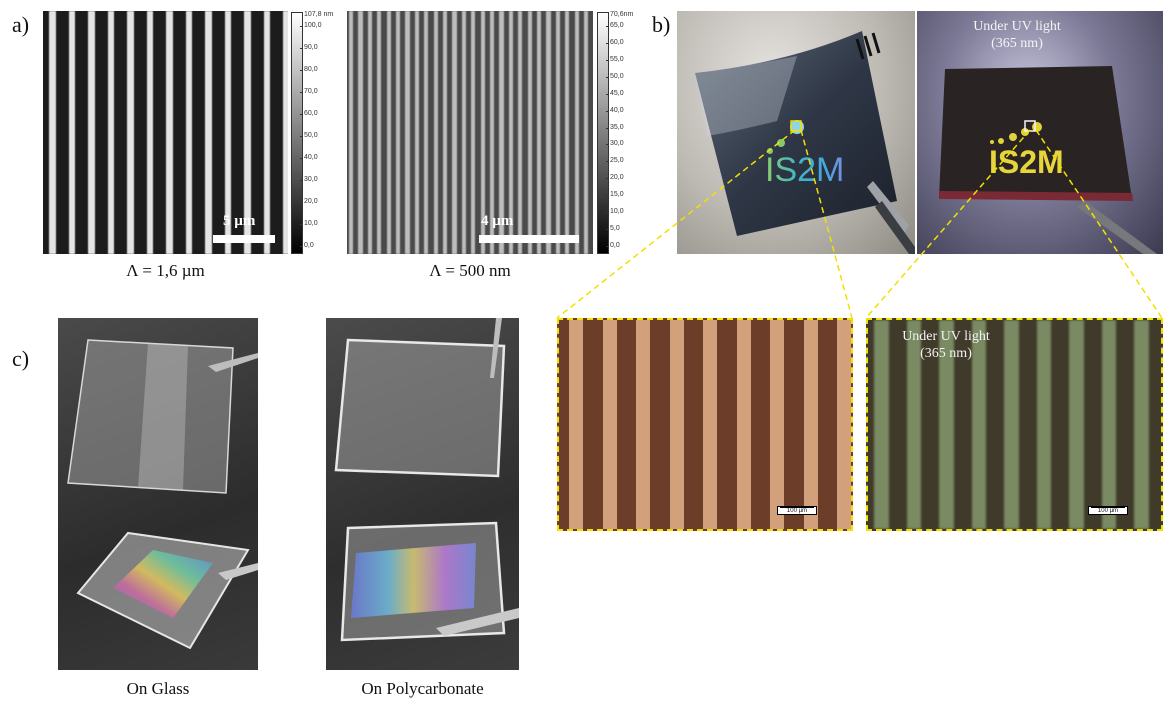  Describe the element at coordinates (158, 688) in the screenshot. I see `caption-on-glass: On Glass` at that location.